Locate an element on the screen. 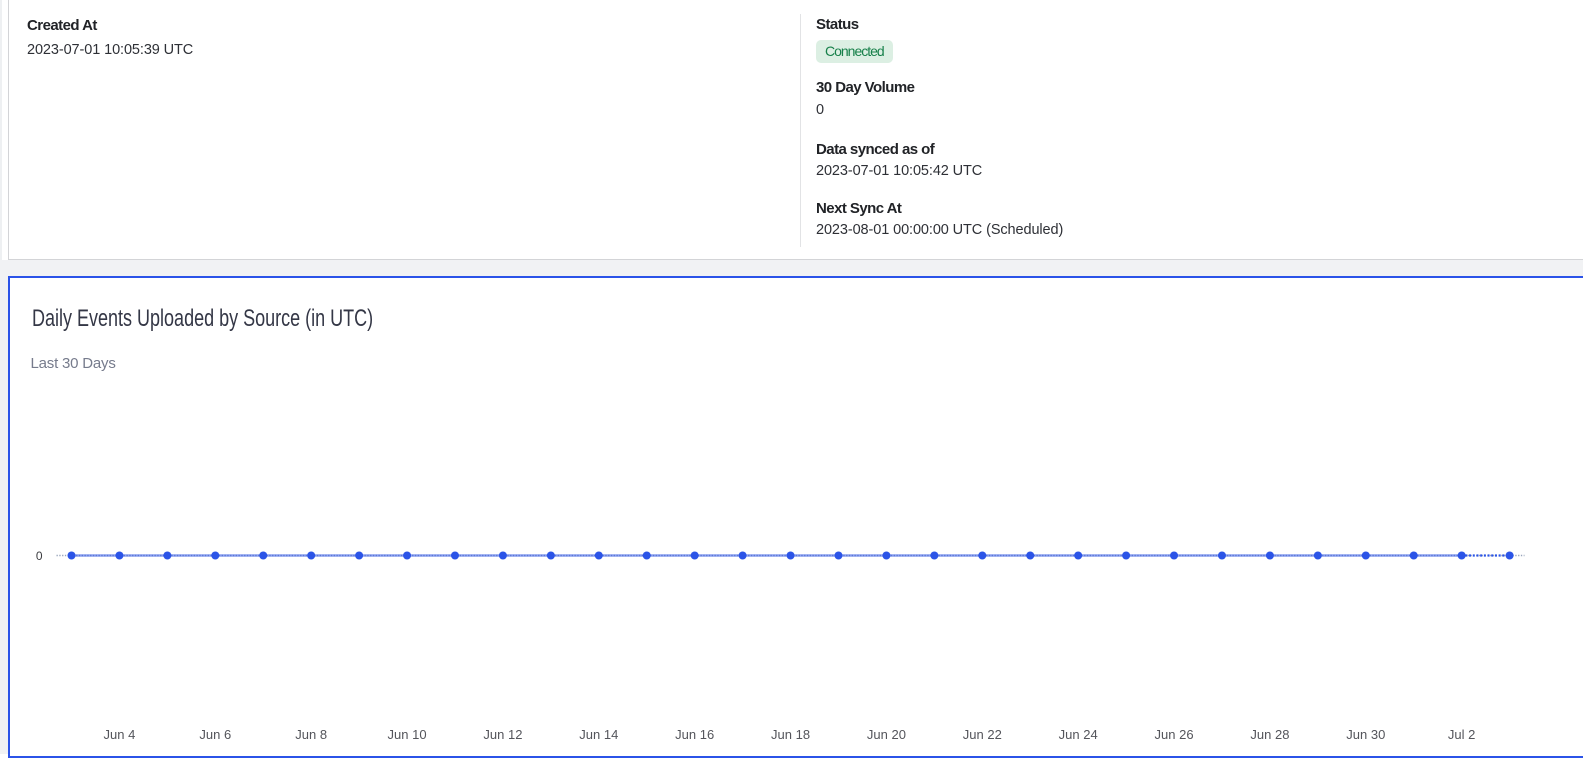 This screenshot has width=1583, height=758. svg-text: Jun 16 is located at coordinates (694, 734).